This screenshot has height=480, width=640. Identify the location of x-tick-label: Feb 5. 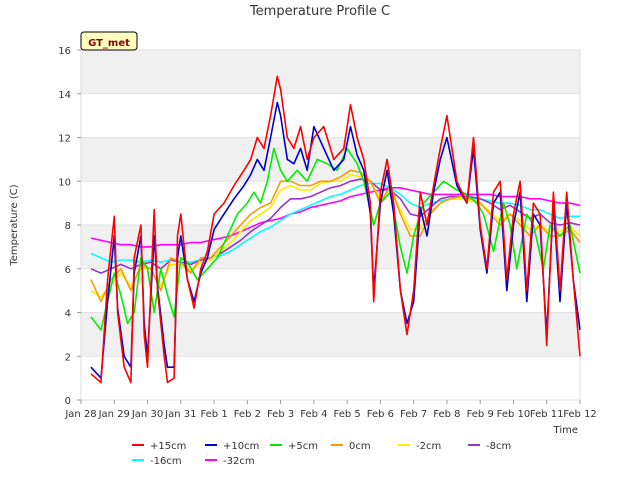
(347, 414).